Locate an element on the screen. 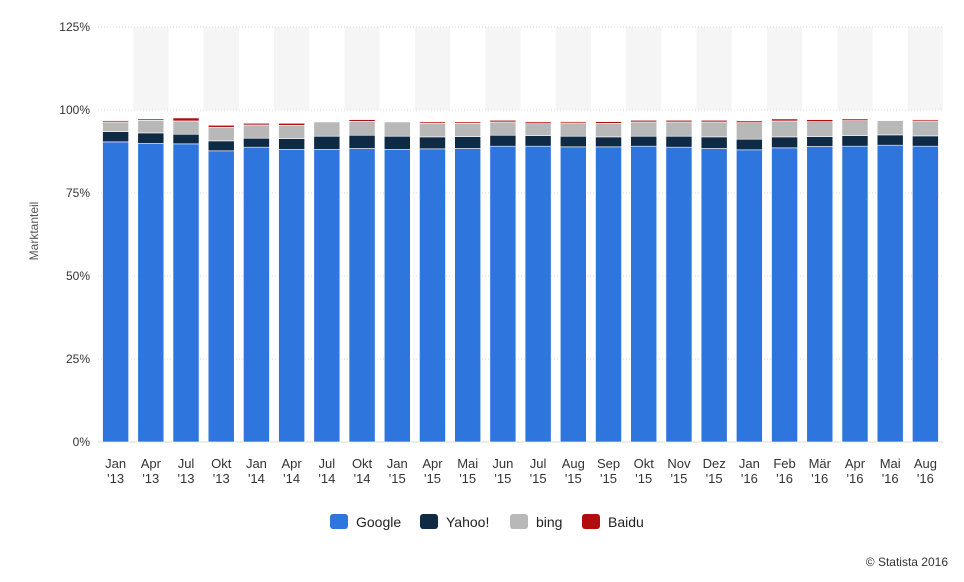  legend-item-bing: bing is located at coordinates (536, 522).